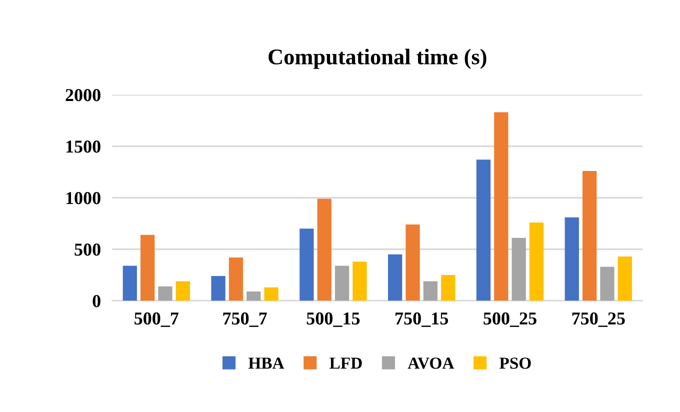 The width and height of the screenshot is (680, 412). Describe the element at coordinates (598, 319) in the screenshot. I see `x-tick-label: 750_25` at that location.